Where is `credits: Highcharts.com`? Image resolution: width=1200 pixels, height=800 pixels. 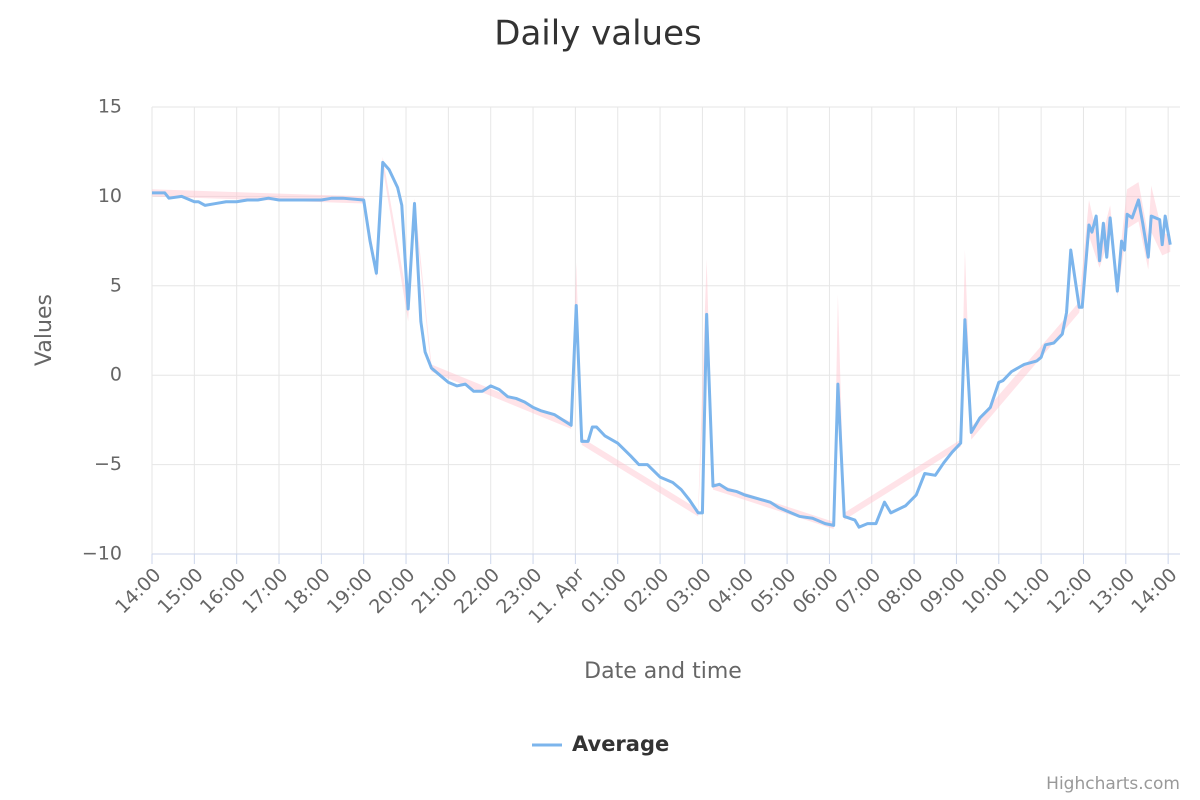
credits: Highcharts.com is located at coordinates (1113, 784).